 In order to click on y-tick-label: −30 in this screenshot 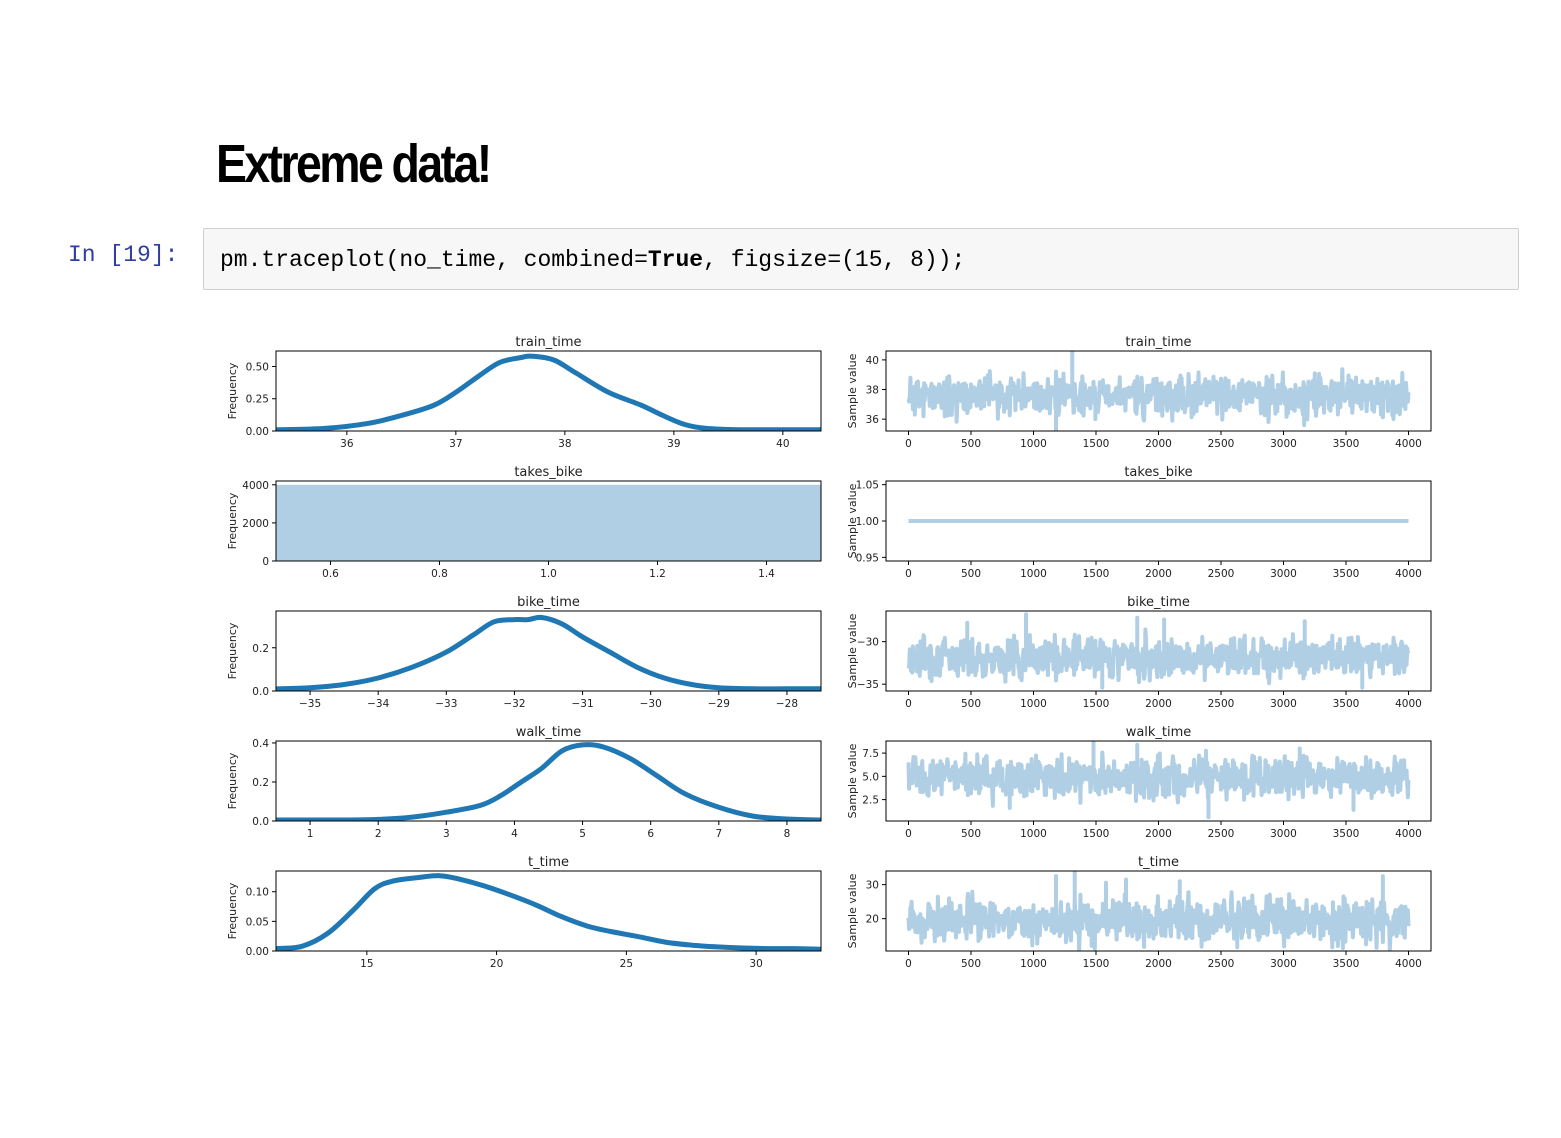, I will do `click(868, 643)`.